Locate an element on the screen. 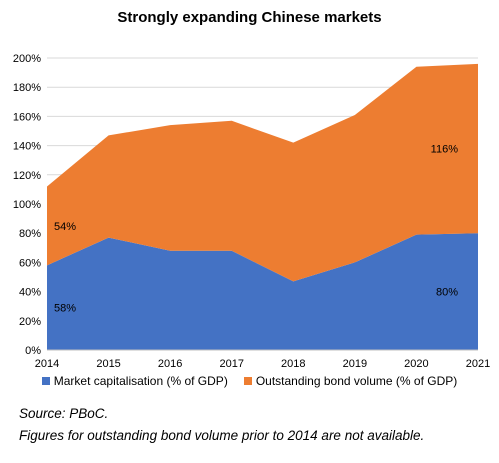 The image size is (499, 463). x-tick-label: 2015 is located at coordinates (108, 364).